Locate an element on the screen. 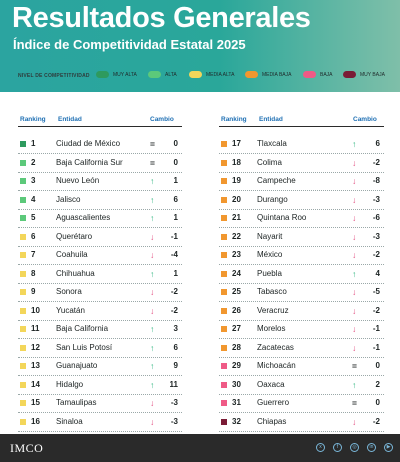  rank-number: 2 is located at coordinates (33, 162).